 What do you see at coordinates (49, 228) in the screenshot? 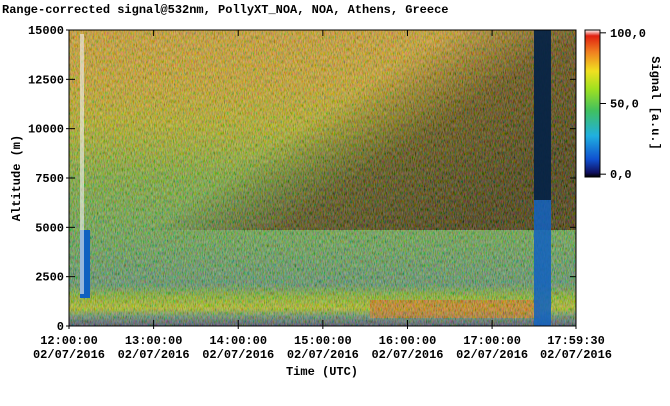
I see `y-tick-label: 5000` at bounding box center [49, 228].